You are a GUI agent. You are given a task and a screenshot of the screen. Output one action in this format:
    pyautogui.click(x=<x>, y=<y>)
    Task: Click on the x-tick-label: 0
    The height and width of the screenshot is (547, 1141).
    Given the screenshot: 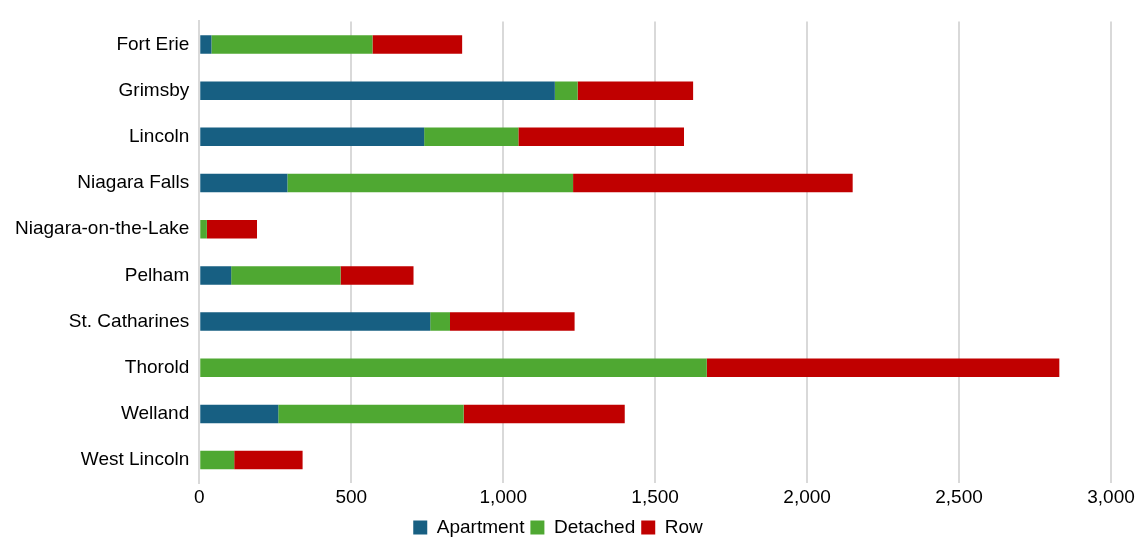 What is the action you would take?
    pyautogui.click(x=199, y=496)
    